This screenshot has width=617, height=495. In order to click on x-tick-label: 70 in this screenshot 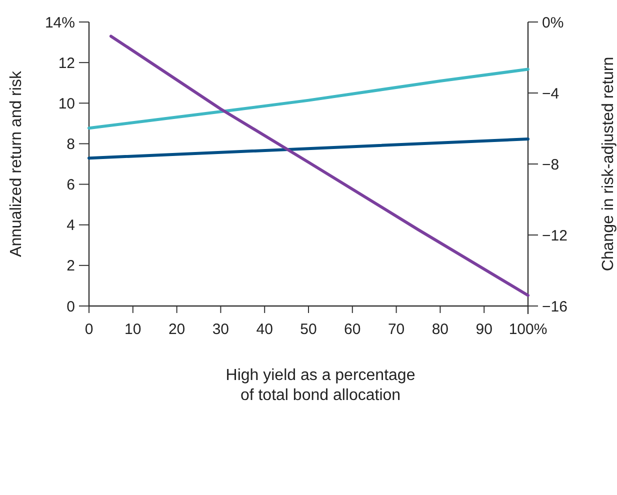, I will do `click(396, 329)`.